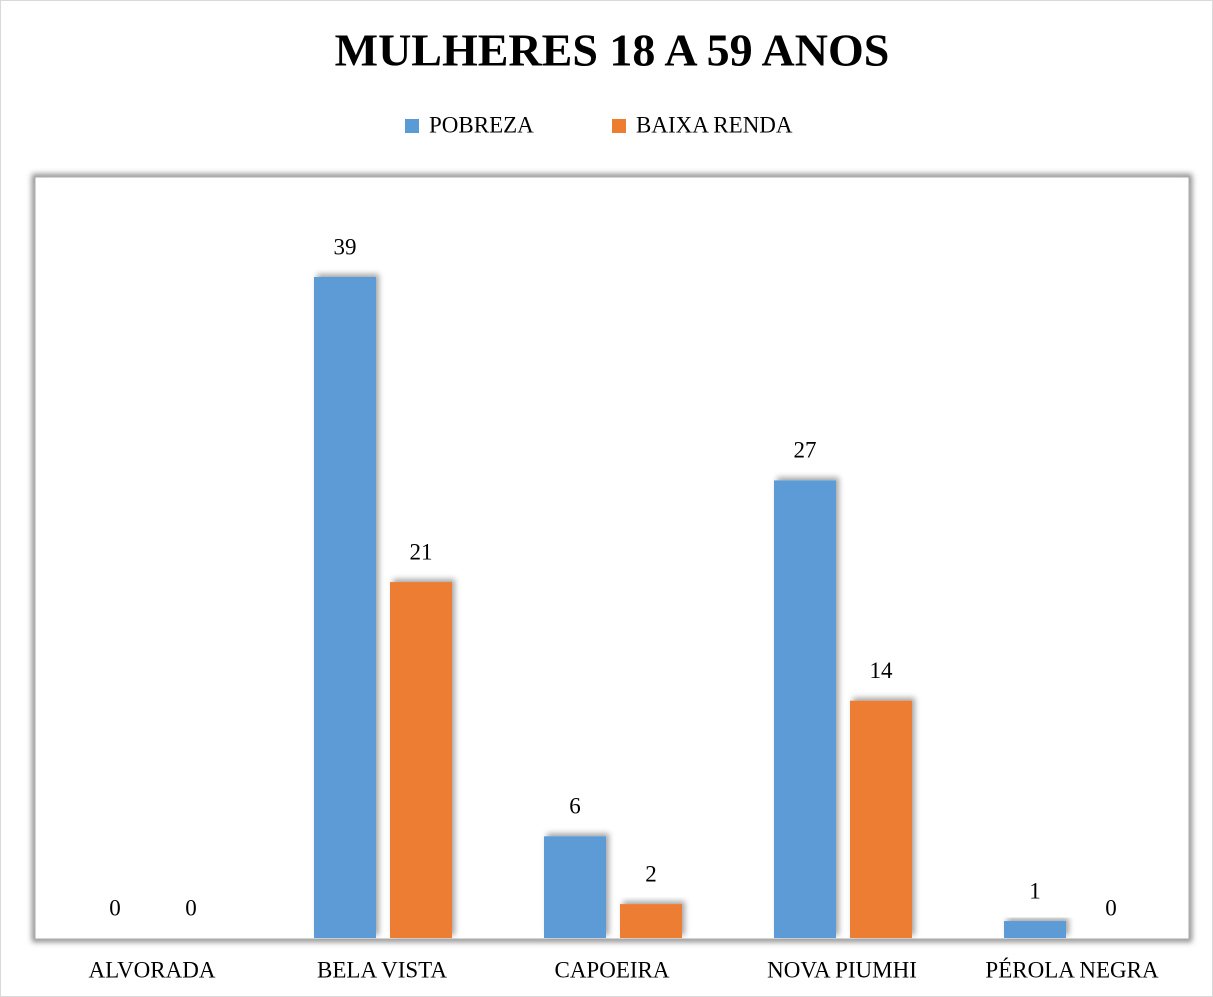 The width and height of the screenshot is (1213, 997). I want to click on legend-label: POBREZA, so click(481, 124).